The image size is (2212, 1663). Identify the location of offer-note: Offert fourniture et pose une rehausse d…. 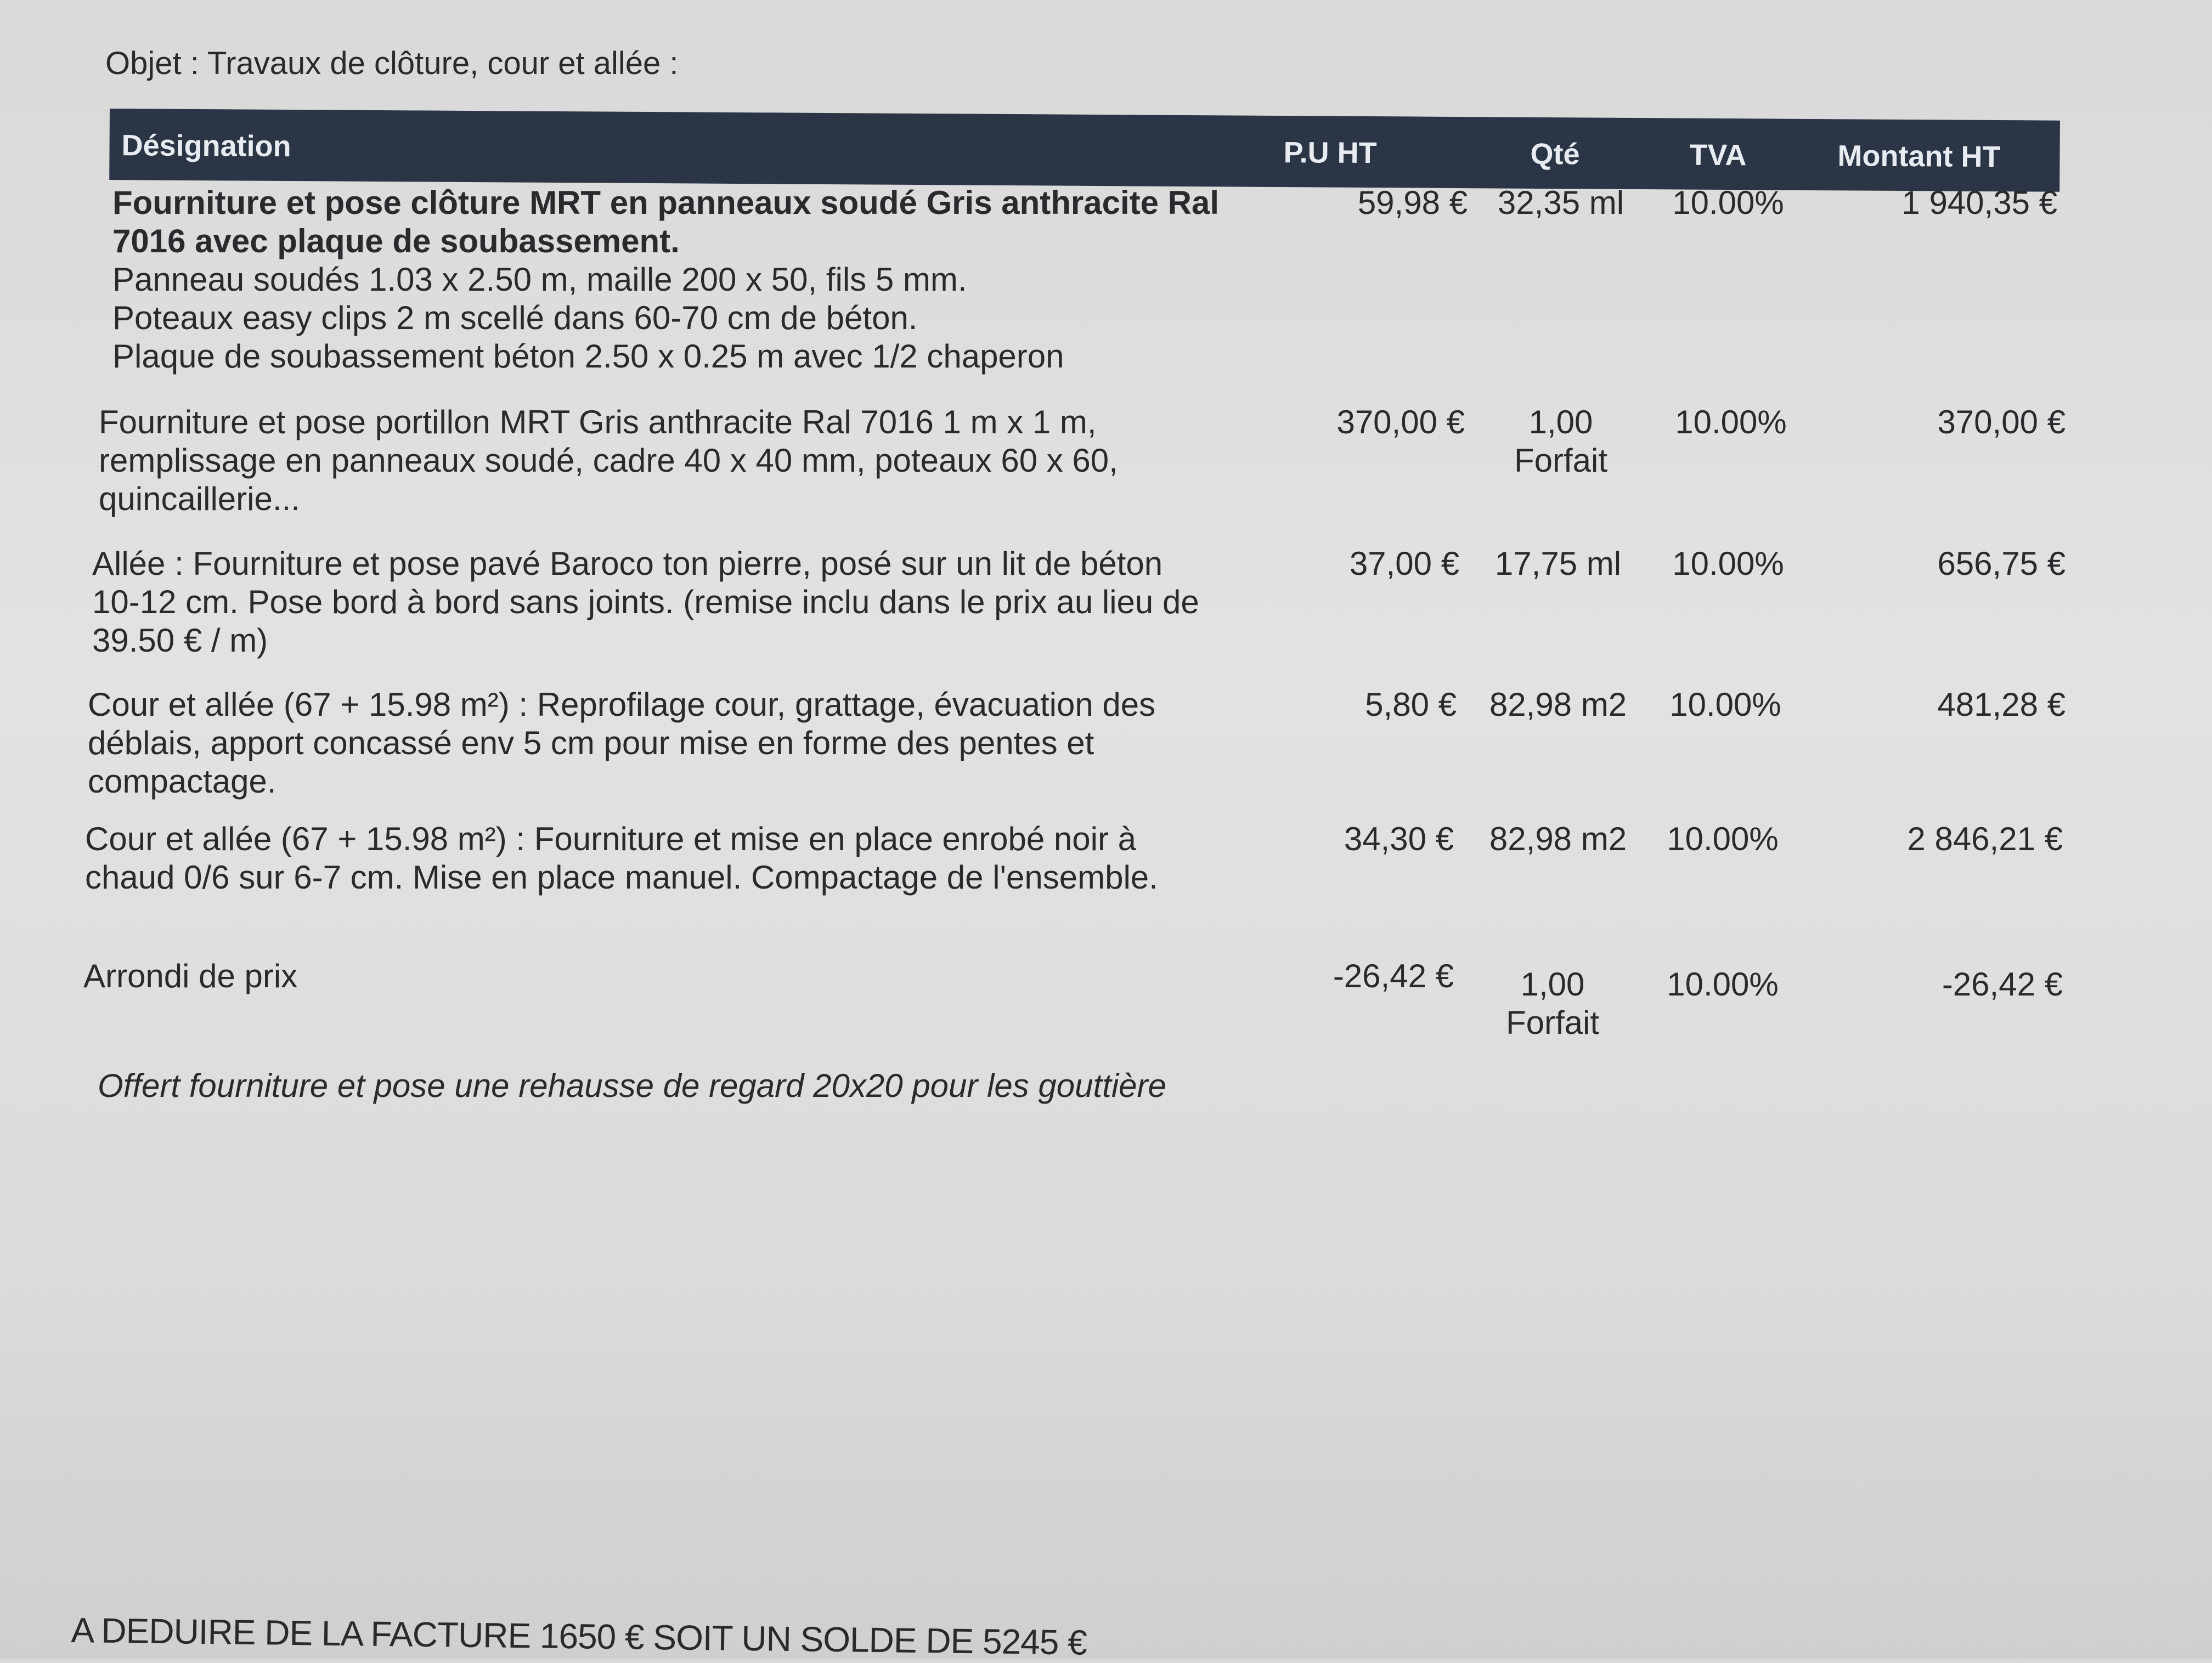
(632, 1085).